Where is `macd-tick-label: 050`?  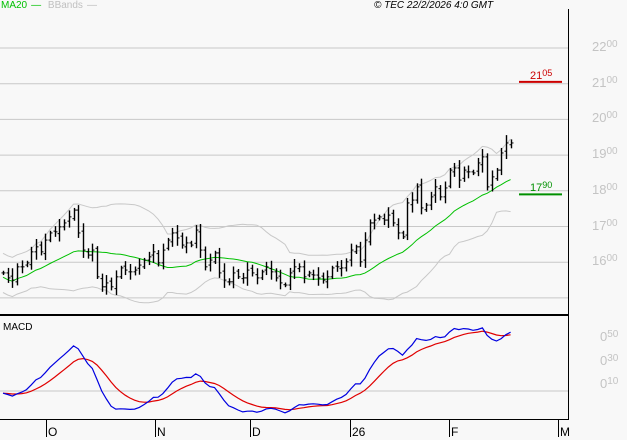 macd-tick-label: 050 is located at coordinates (609, 336).